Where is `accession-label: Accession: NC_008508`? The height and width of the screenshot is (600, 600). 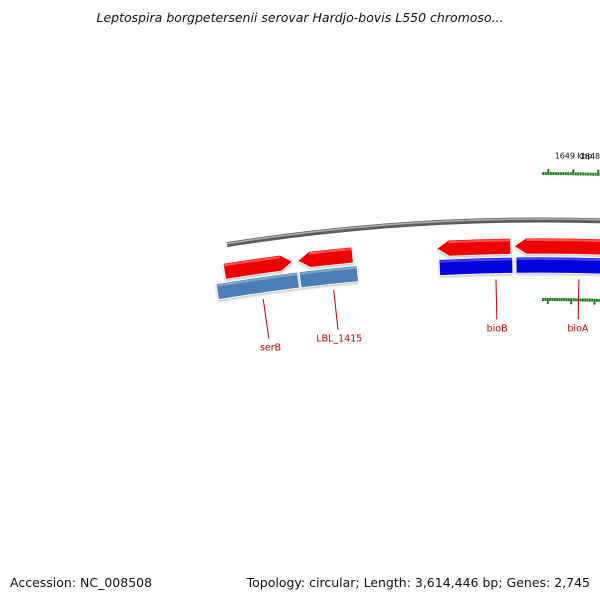
accession-label: Accession: NC_008508 is located at coordinates (81, 582).